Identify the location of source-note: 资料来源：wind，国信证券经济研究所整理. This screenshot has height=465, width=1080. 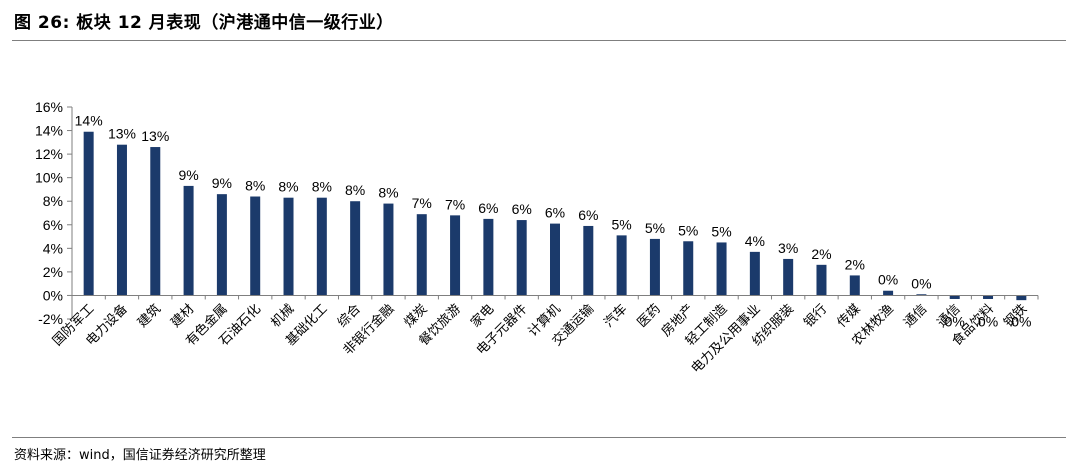
(140, 455).